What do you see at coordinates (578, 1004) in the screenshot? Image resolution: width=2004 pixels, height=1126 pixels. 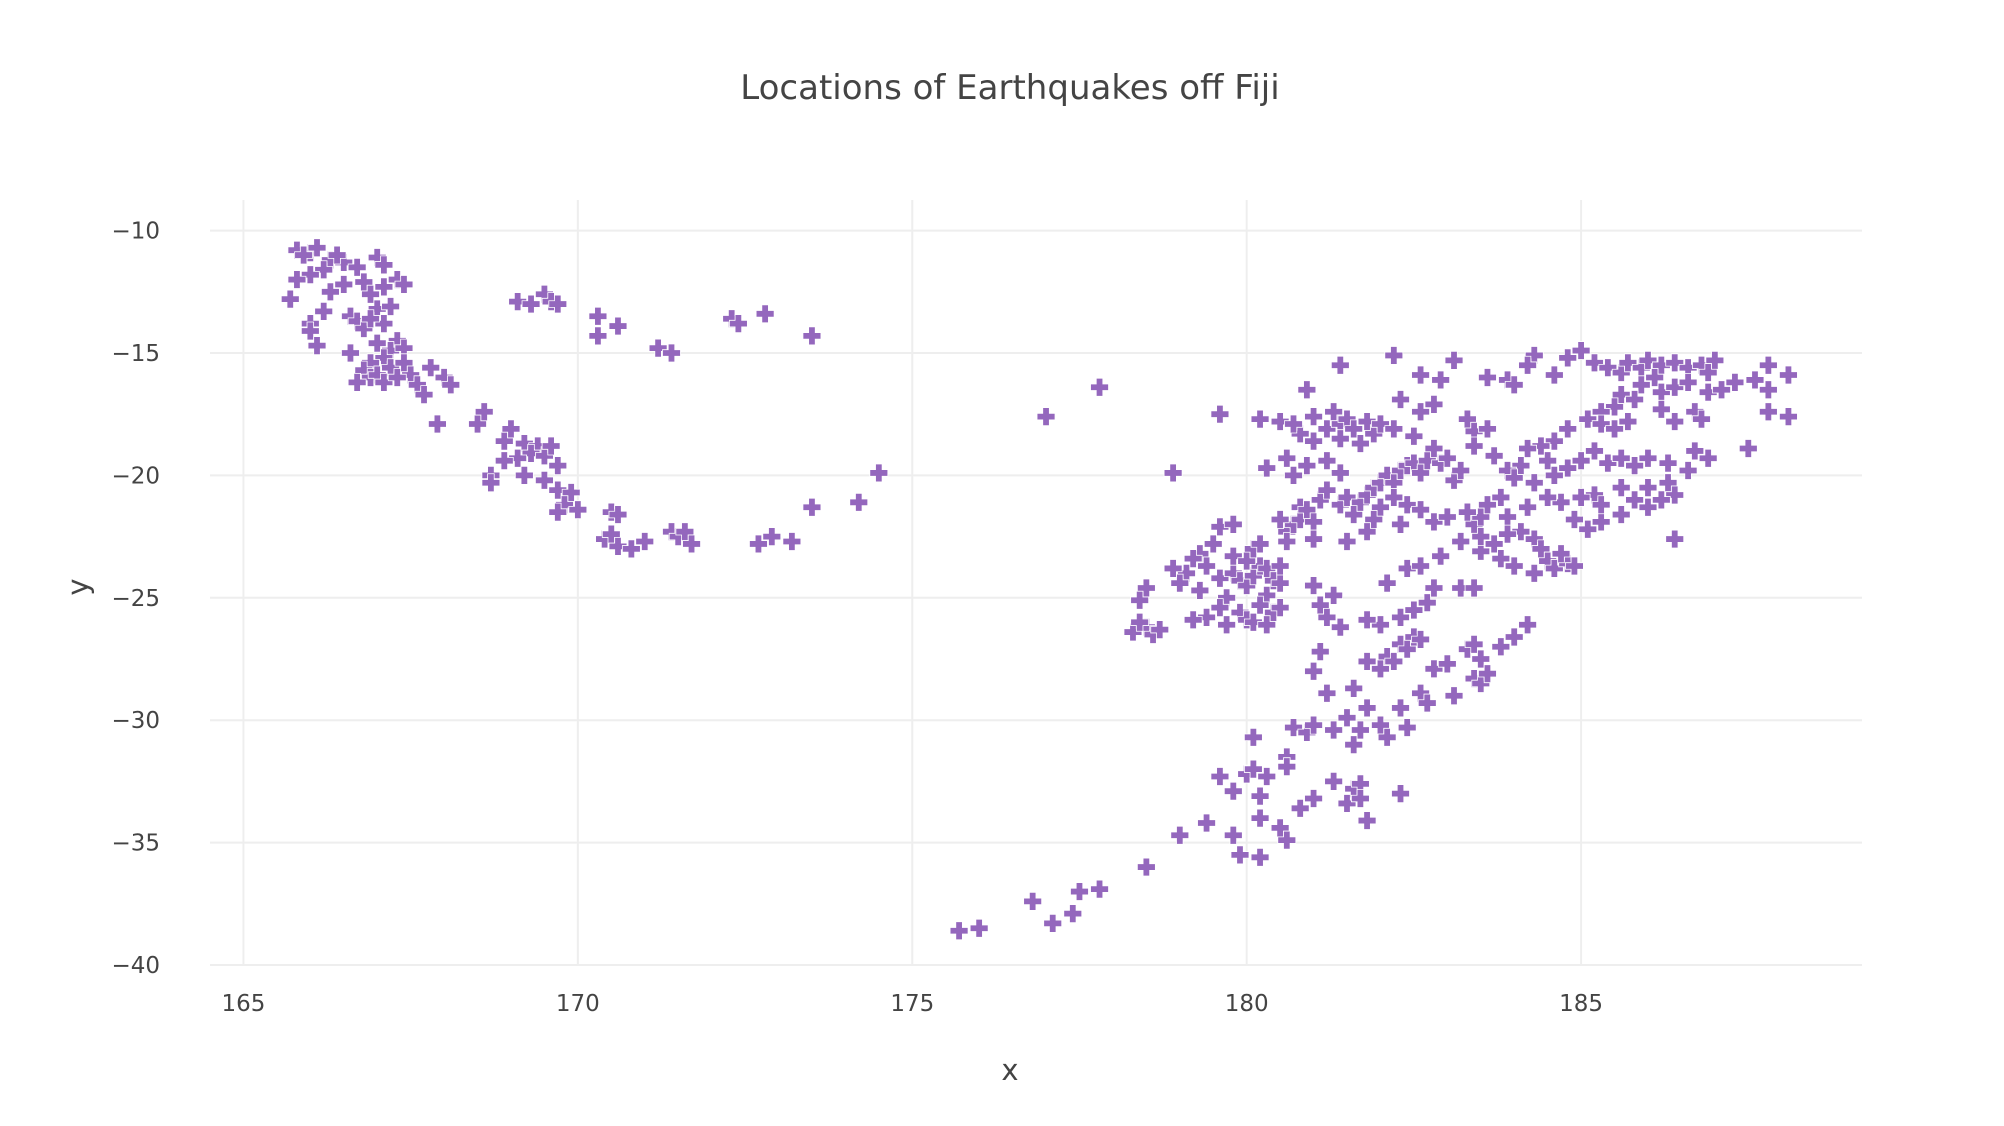 I see `x-tick-label: 170` at bounding box center [578, 1004].